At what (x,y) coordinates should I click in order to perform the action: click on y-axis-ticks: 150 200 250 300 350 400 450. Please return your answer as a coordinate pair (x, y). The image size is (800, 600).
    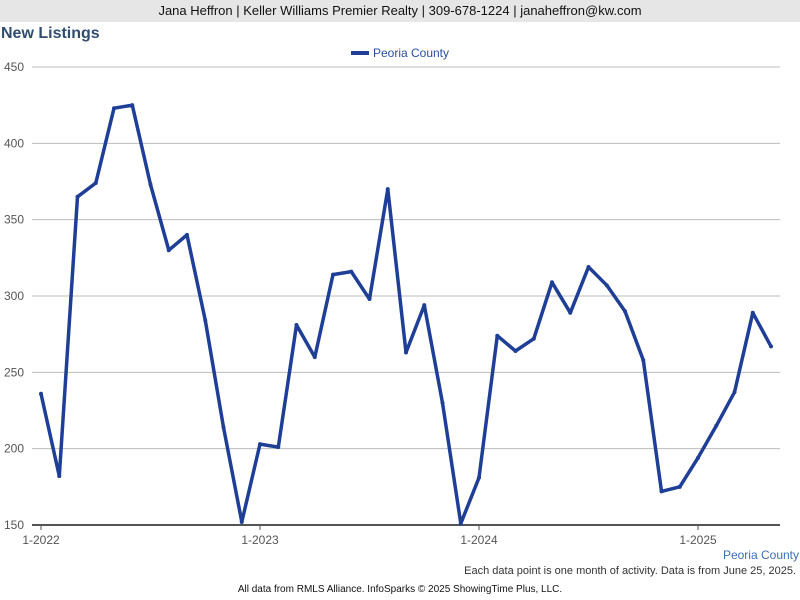
    Looking at the image, I should click on (14, 296).